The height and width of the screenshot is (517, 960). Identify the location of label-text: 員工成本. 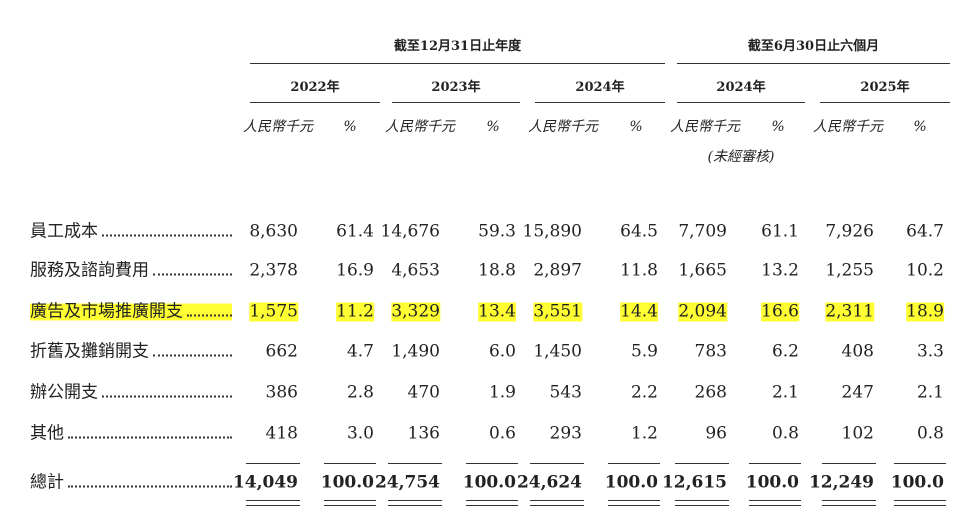
(64, 231).